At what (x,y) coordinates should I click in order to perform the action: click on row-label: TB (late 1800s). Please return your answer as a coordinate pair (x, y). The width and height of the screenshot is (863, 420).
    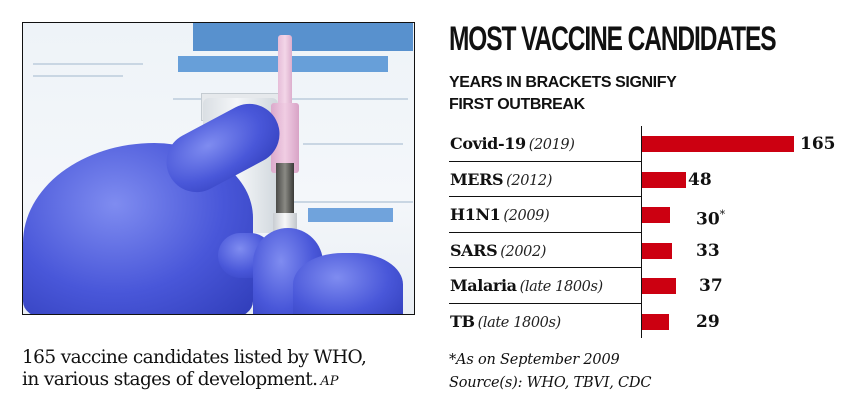
    Looking at the image, I should click on (505, 322).